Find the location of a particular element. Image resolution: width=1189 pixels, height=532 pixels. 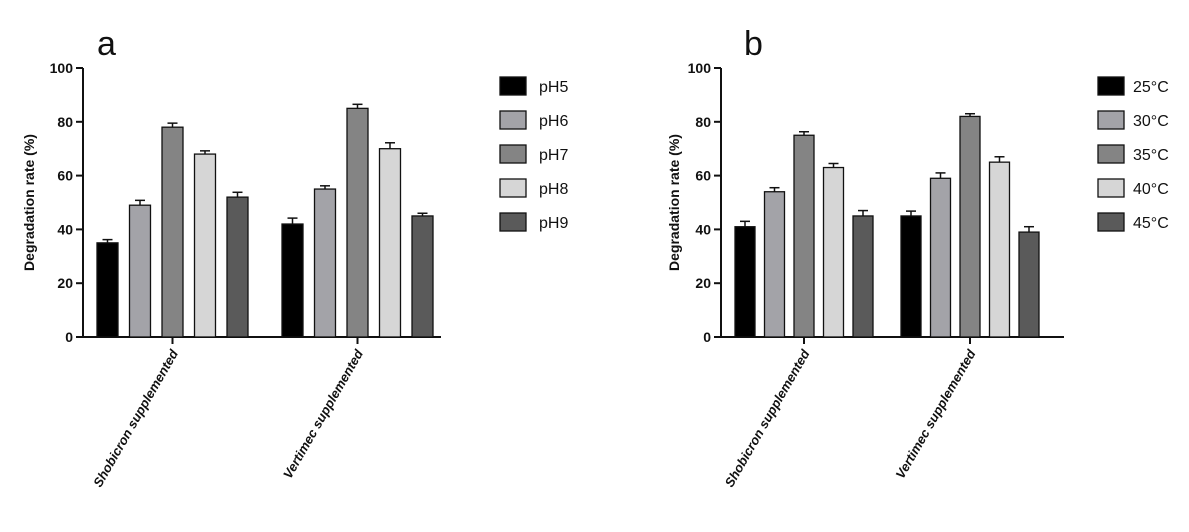

legend-label: 45°C is located at coordinates (1151, 223).